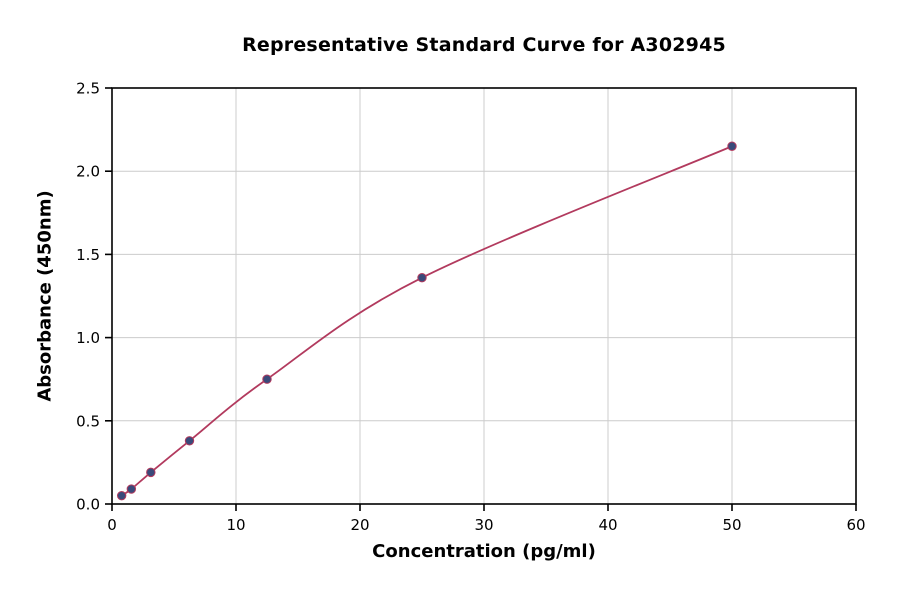 Image resolution: width=900 pixels, height=594 pixels. I want to click on x-tick-label: 40, so click(607, 525).